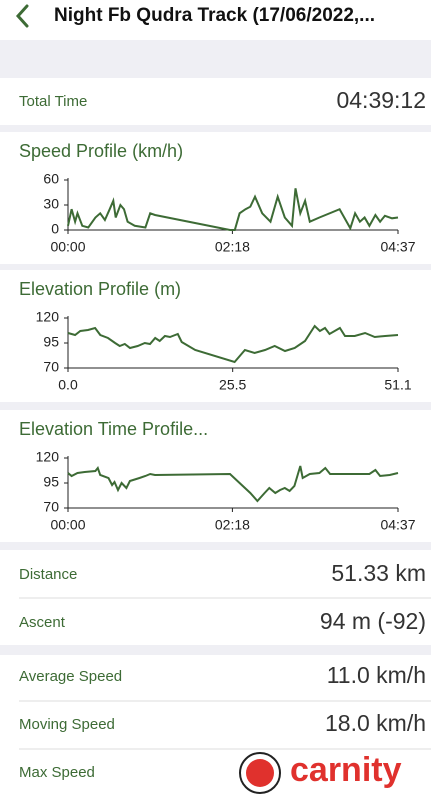 Image resolution: width=431 pixels, height=800 pixels. What do you see at coordinates (376, 675) in the screenshot?
I see `stat-value: 11.0 km/h` at bounding box center [376, 675].